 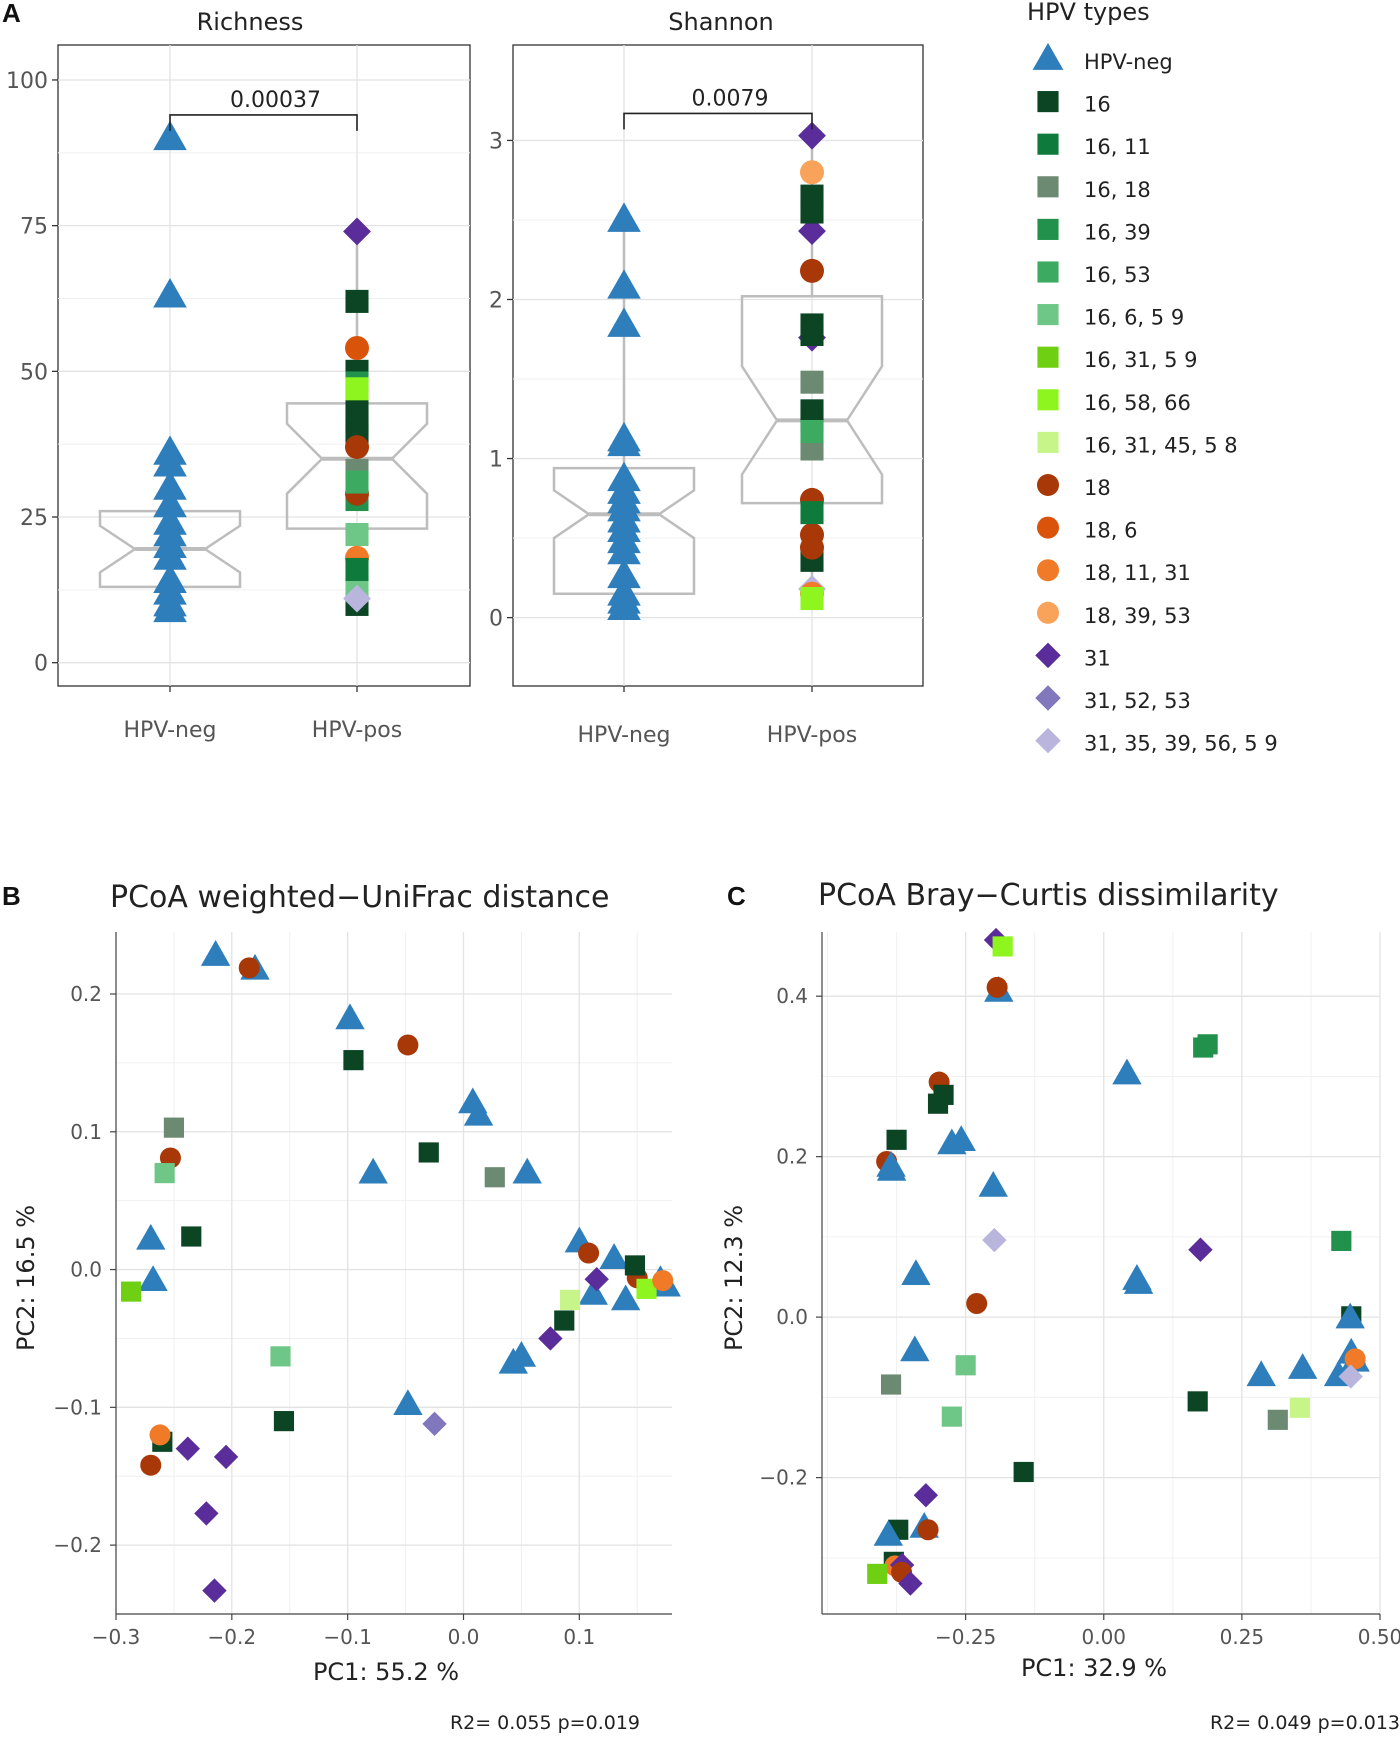 What do you see at coordinates (812, 400) in the screenshot?
I see `shannon-box-hpv-pos` at bounding box center [812, 400].